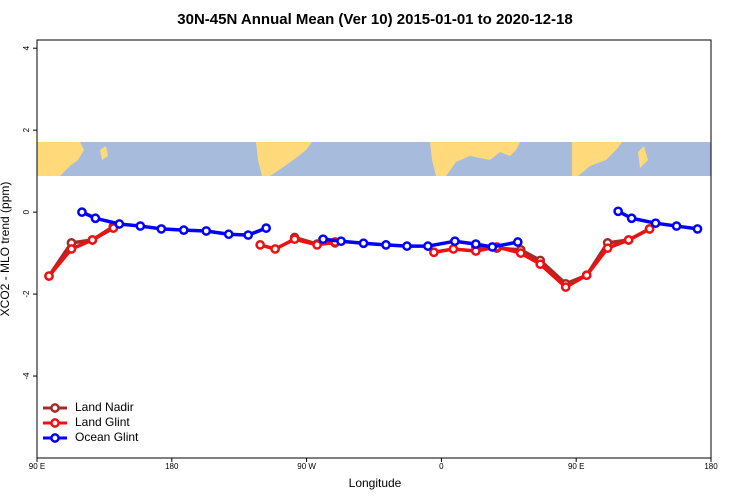 The width and height of the screenshot is (750, 500). What do you see at coordinates (26, 376) in the screenshot?
I see `y-tick-label: -4` at bounding box center [26, 376].